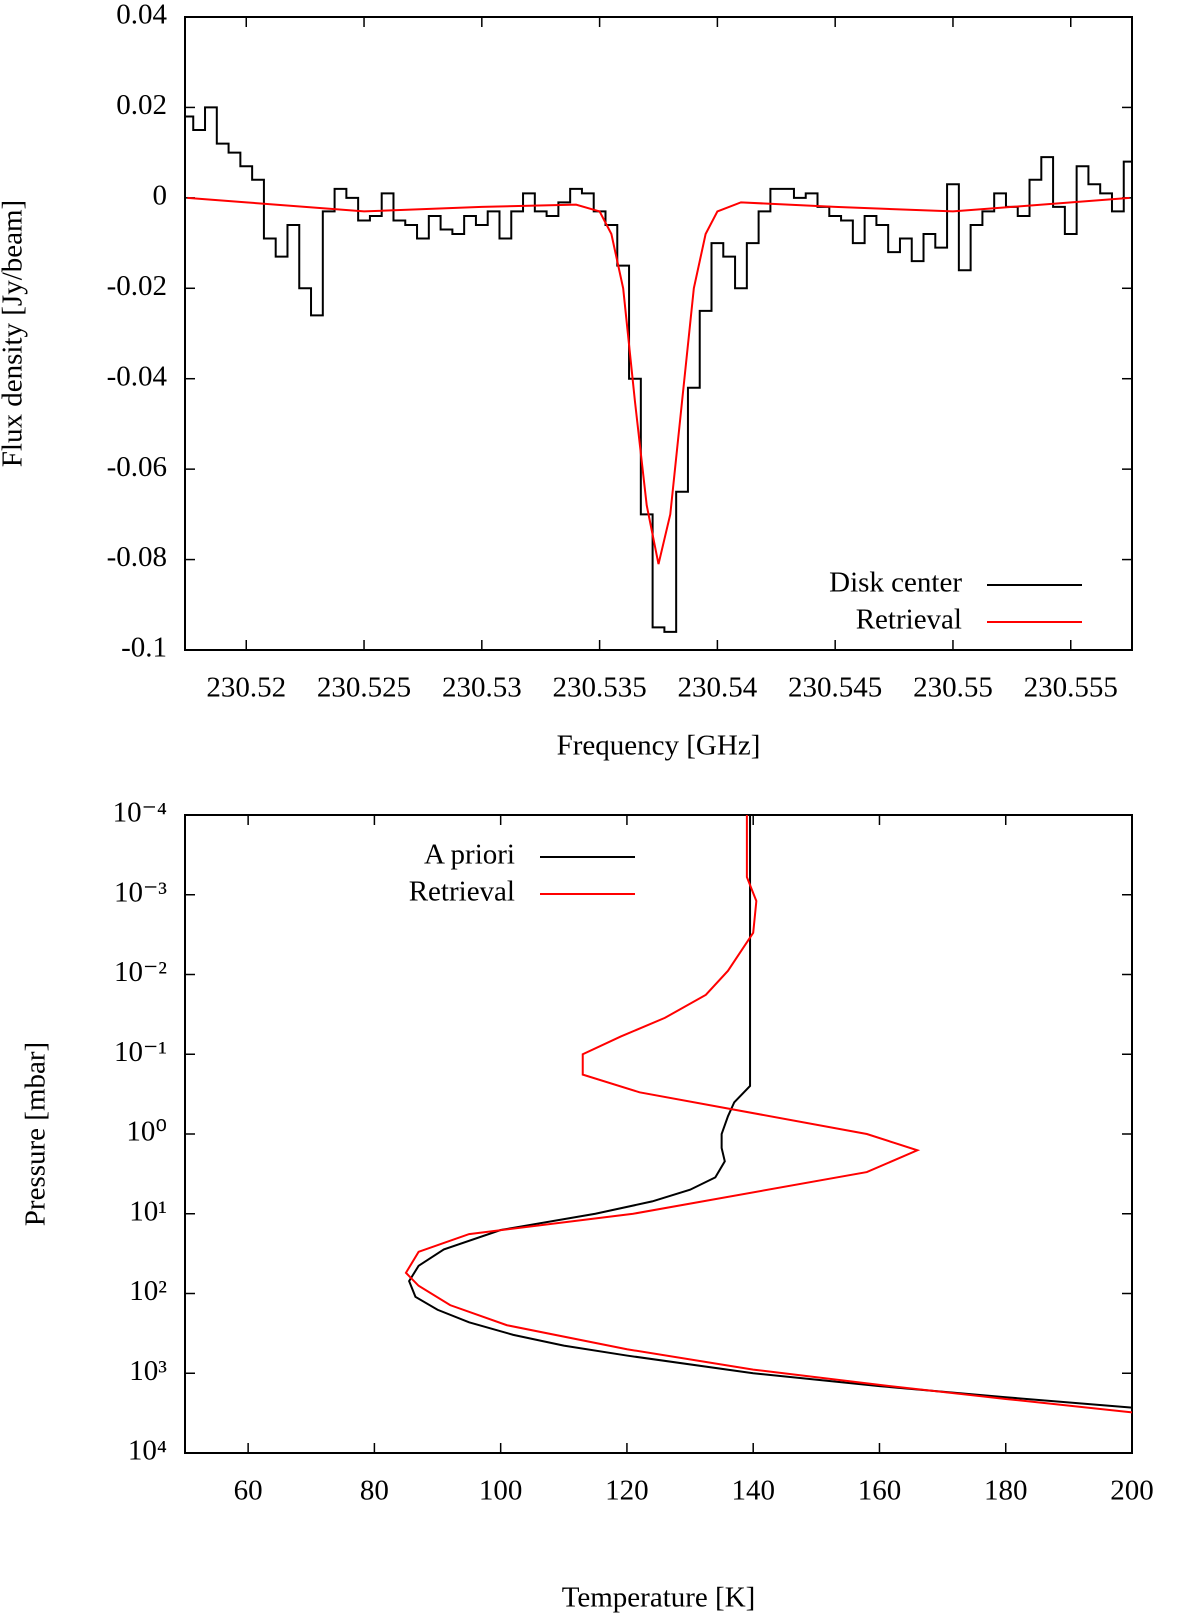  What do you see at coordinates (599, 688) in the screenshot?
I see `x-tick-label: 230.535` at bounding box center [599, 688].